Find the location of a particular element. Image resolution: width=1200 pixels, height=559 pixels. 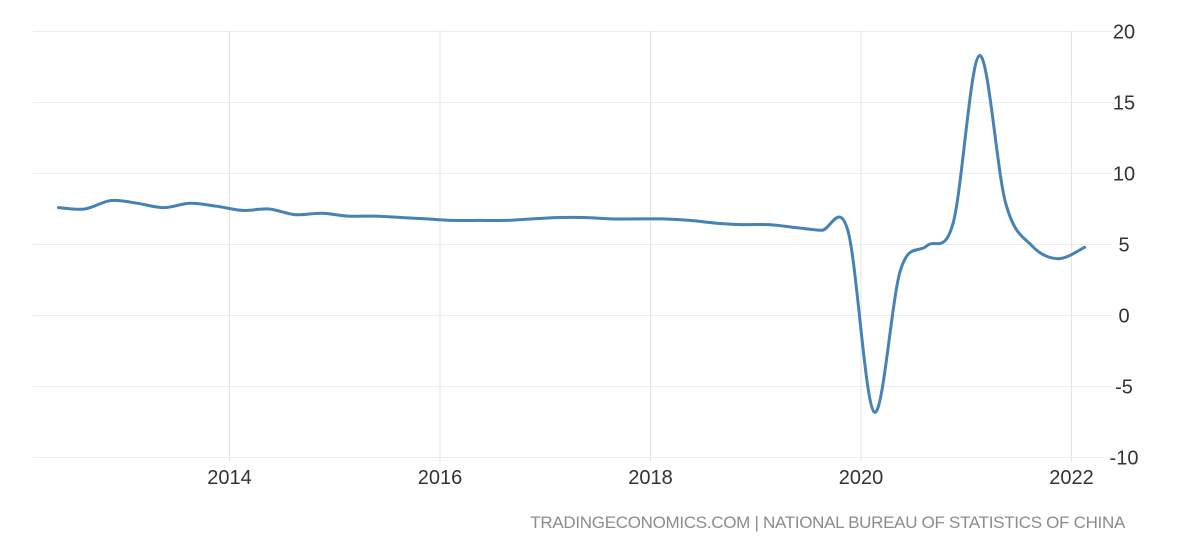

x-tick-label: 2018 is located at coordinates (650, 478).